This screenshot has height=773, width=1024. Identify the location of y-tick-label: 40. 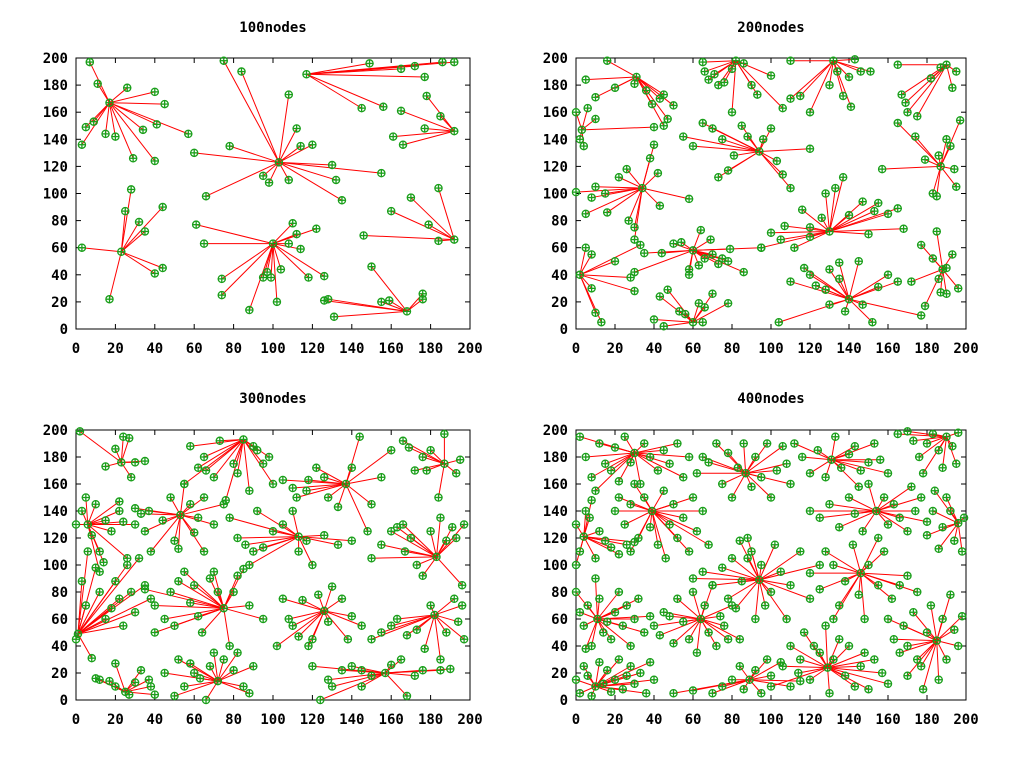
(59, 647).